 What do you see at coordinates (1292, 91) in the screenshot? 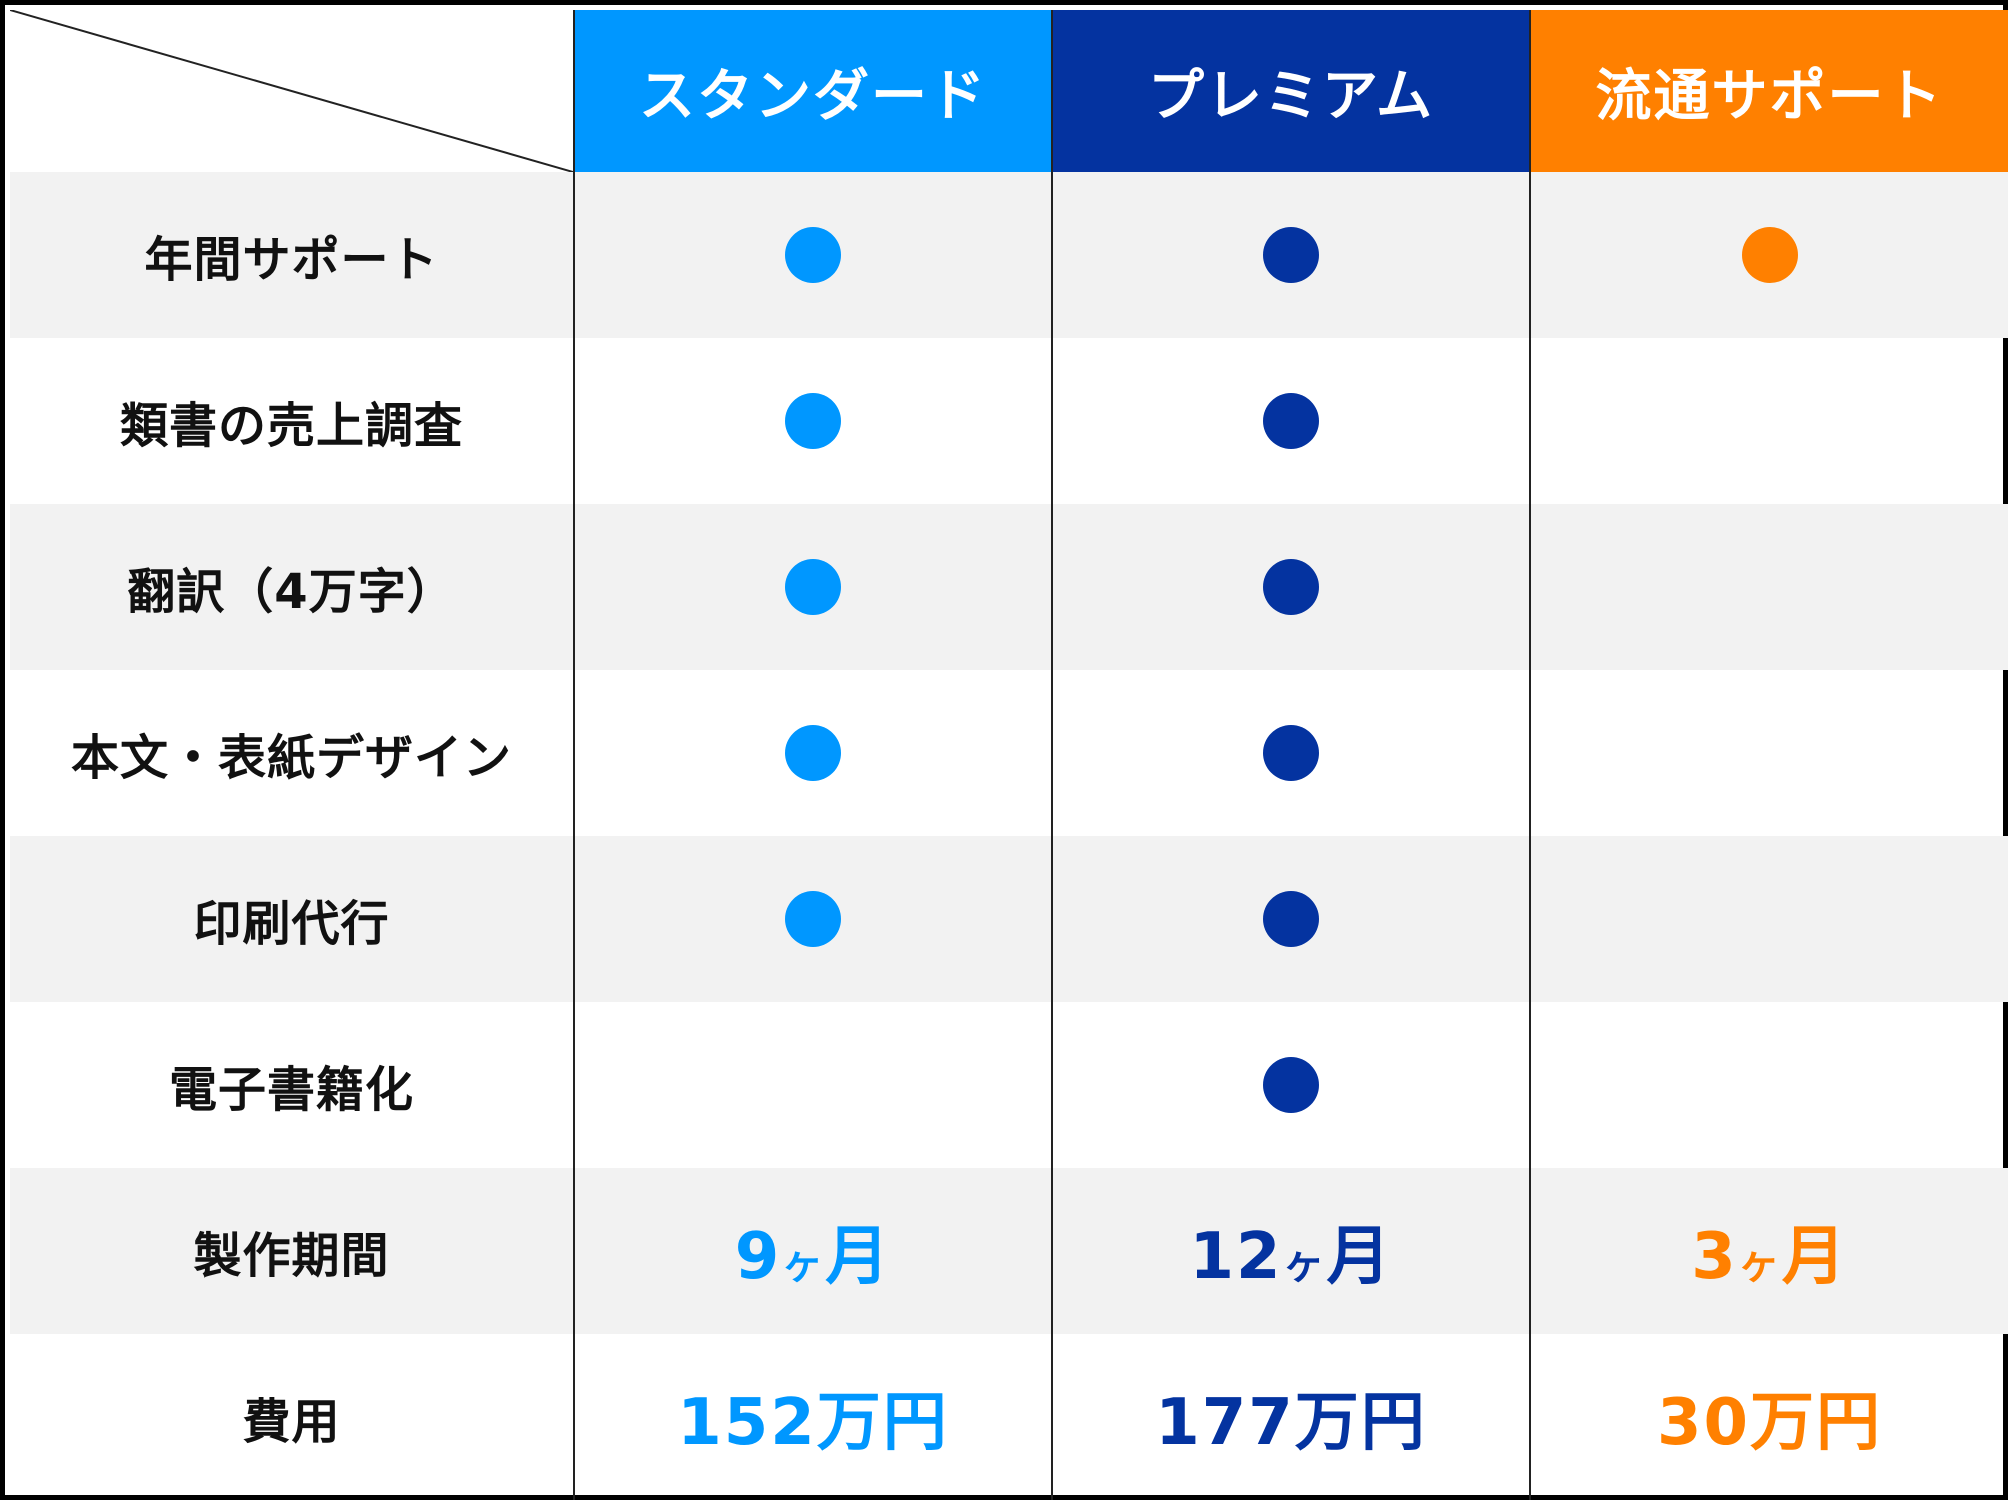
I see `column-header-premium: プレミアム` at bounding box center [1292, 91].